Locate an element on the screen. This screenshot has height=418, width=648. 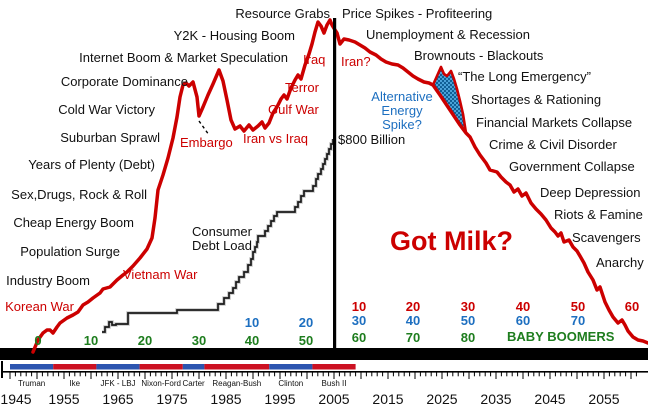
embargo-label: Embargo is located at coordinates (206, 142).